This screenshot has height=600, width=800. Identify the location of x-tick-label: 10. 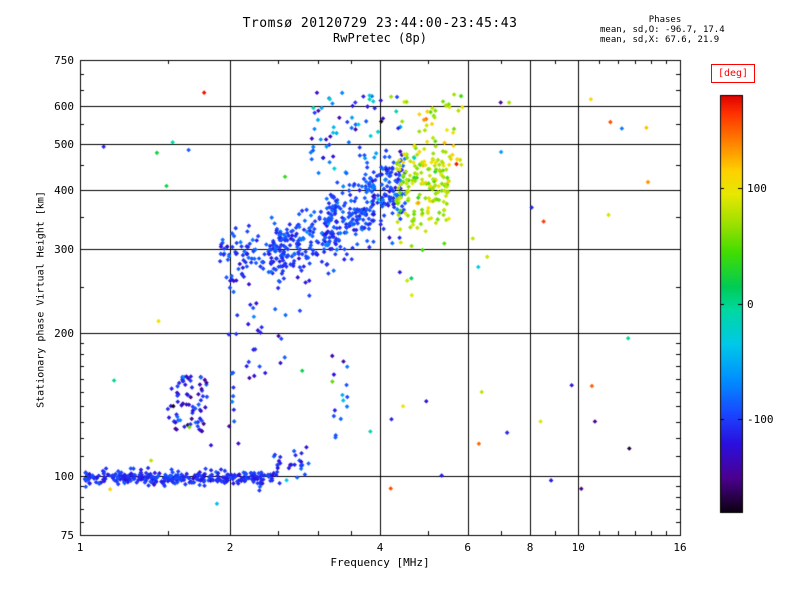
(578, 547).